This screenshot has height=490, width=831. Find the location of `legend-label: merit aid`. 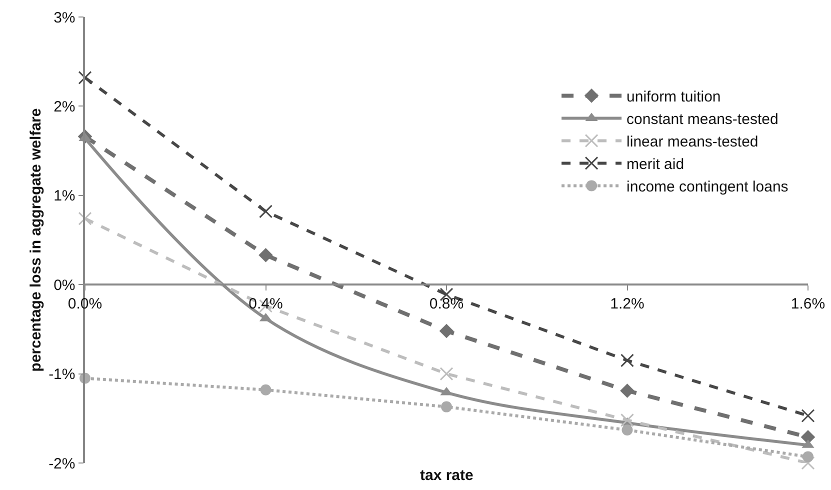

legend-label: merit aid is located at coordinates (655, 165).